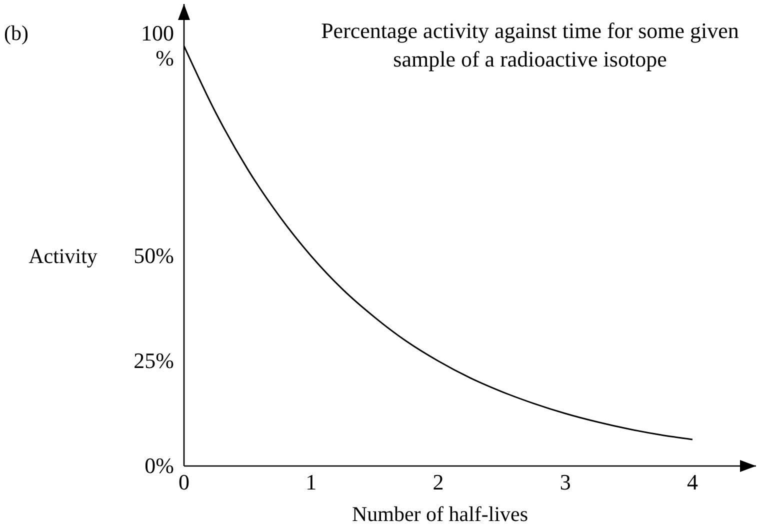  Describe the element at coordinates (184, 482) in the screenshot. I see `x-tick-label: 0` at that location.